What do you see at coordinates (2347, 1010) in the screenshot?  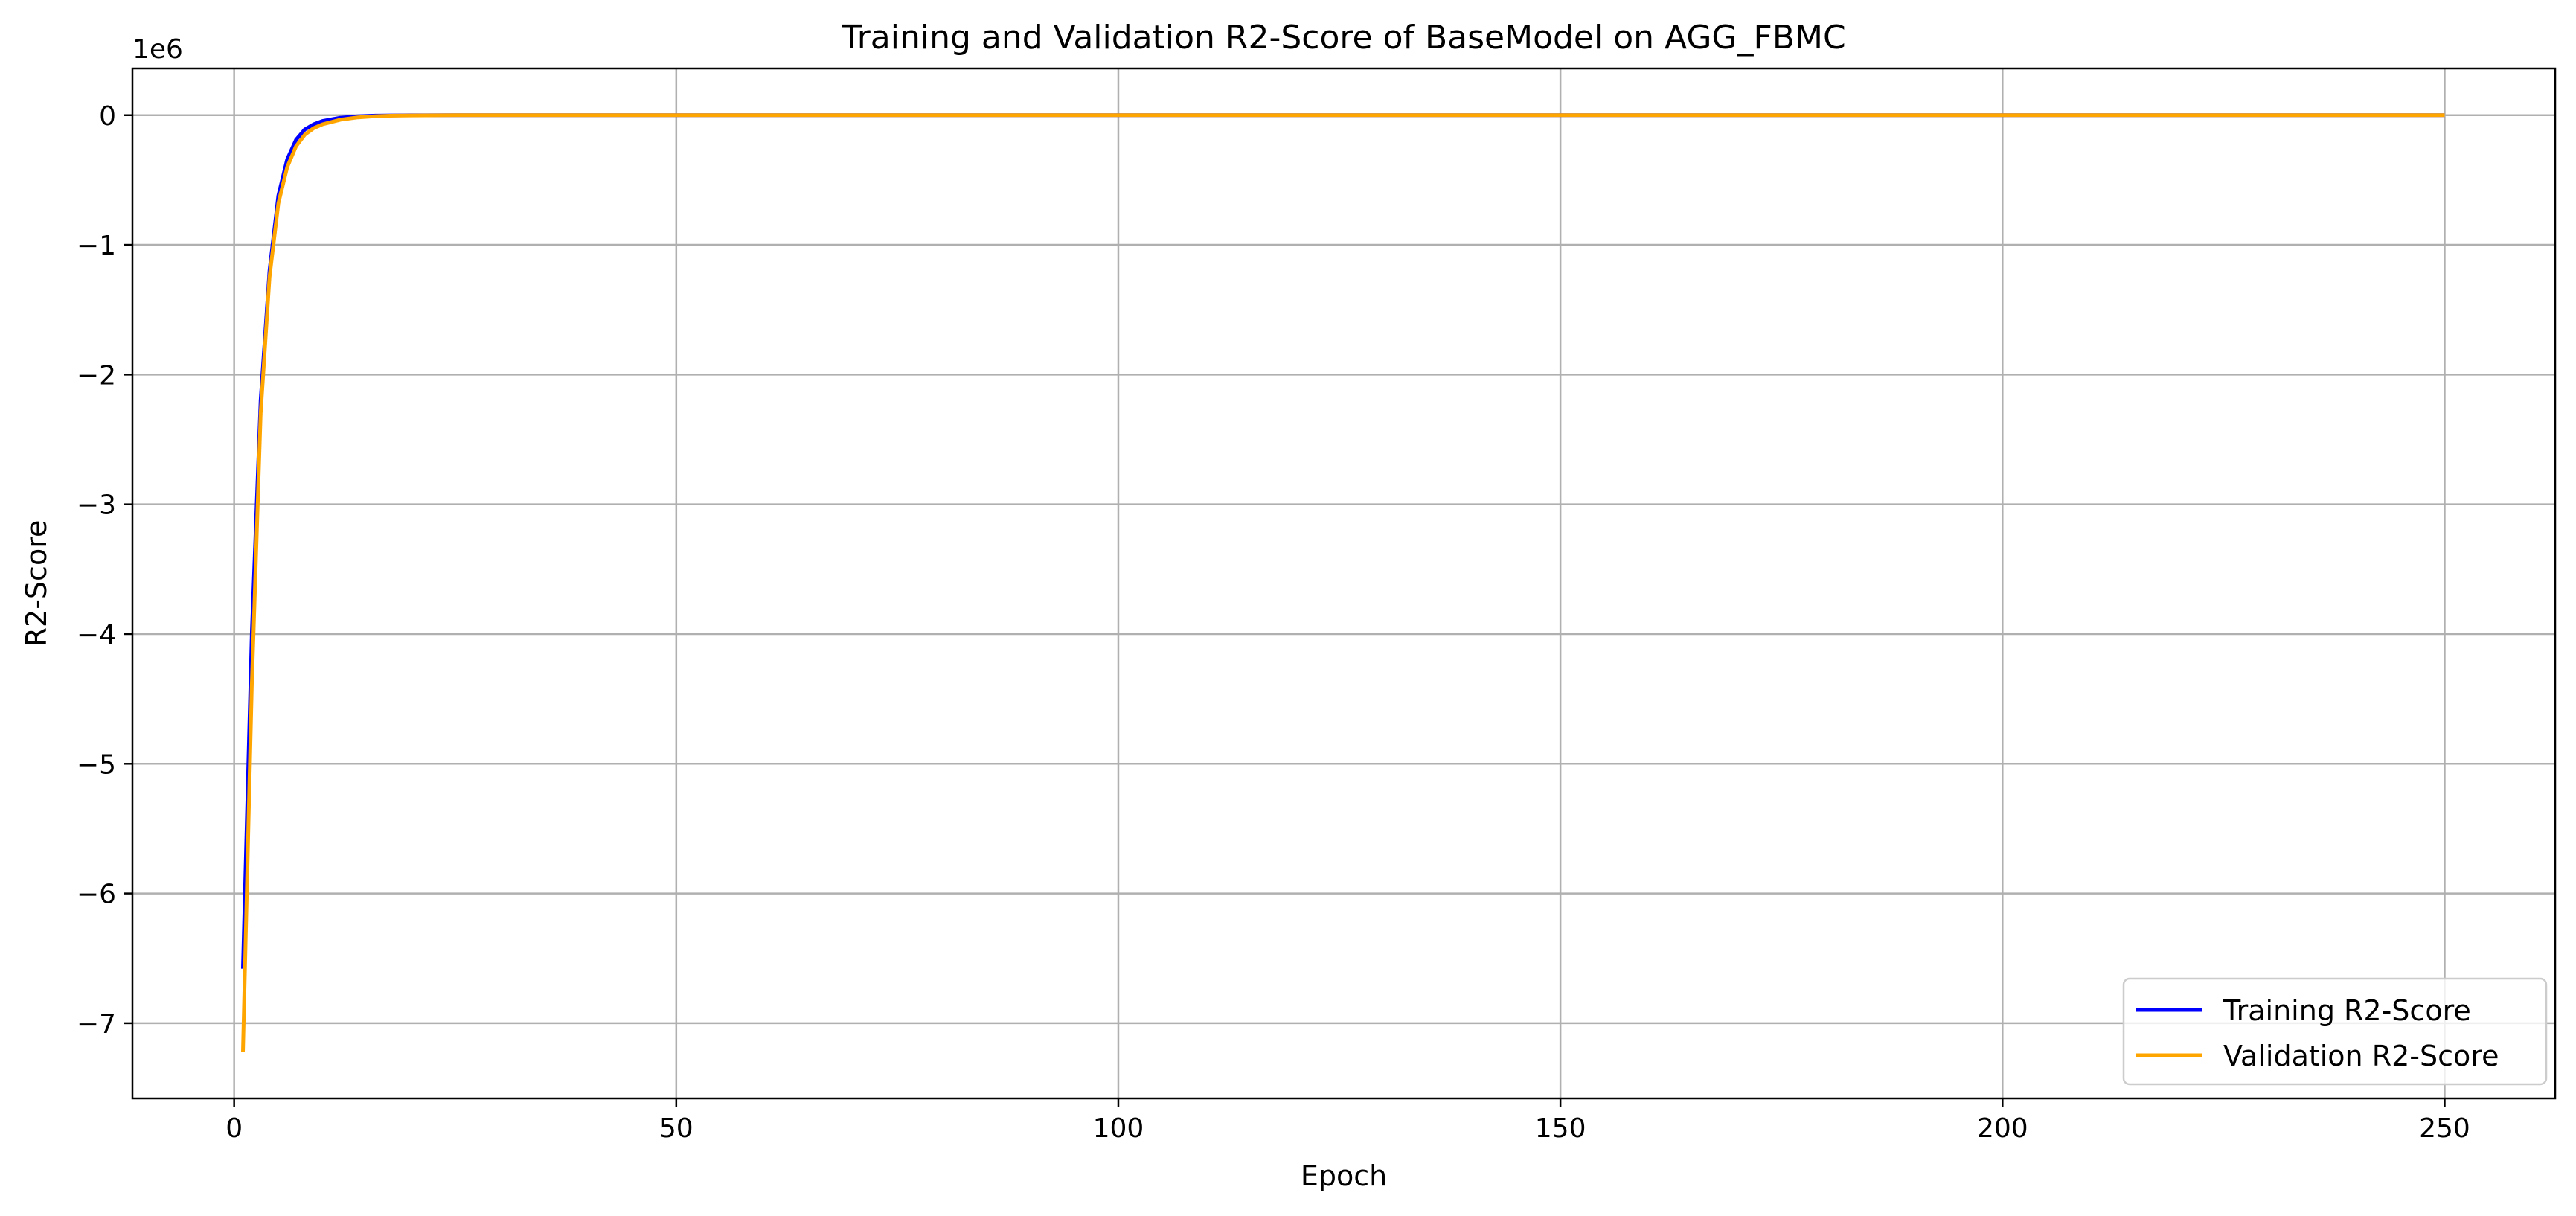 I see `legend-label-training: Training R2-Score` at bounding box center [2347, 1010].